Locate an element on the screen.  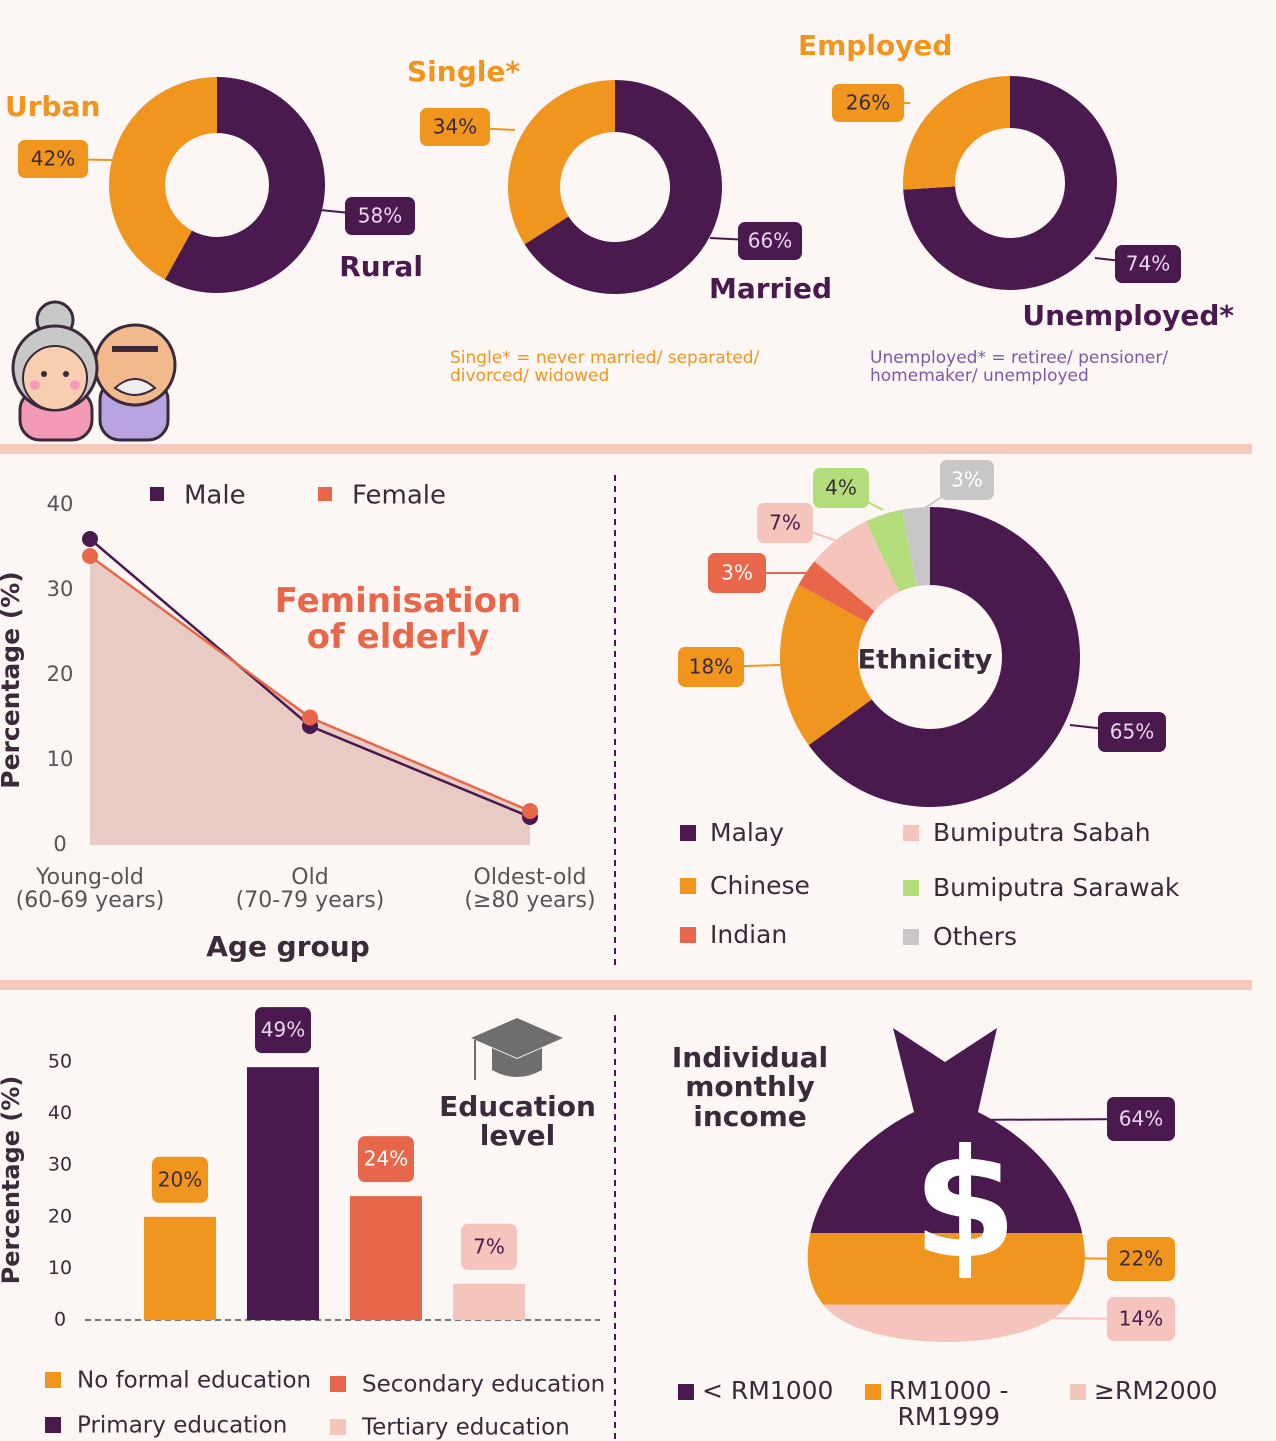
value-label: 49% is located at coordinates (283, 1030).